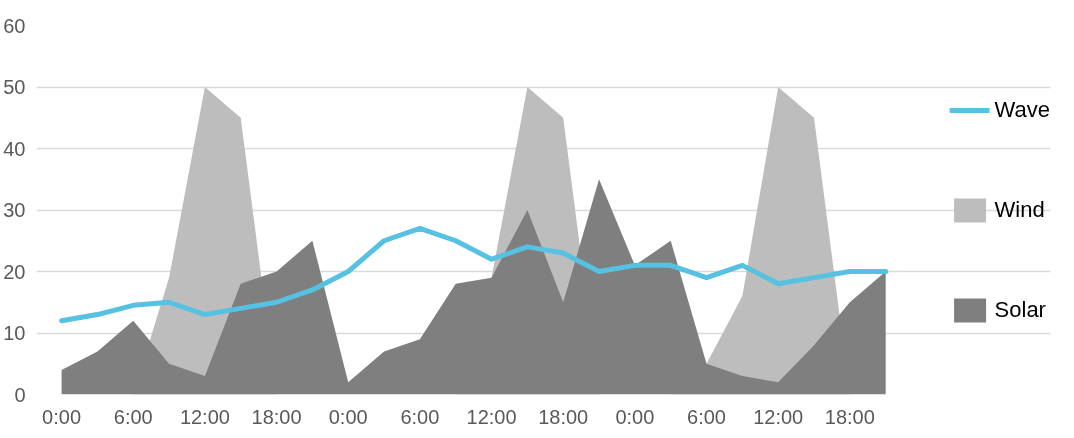 The width and height of the screenshot is (1074, 438). What do you see at coordinates (14, 271) in the screenshot?
I see `y-tick-label: 20` at bounding box center [14, 271].